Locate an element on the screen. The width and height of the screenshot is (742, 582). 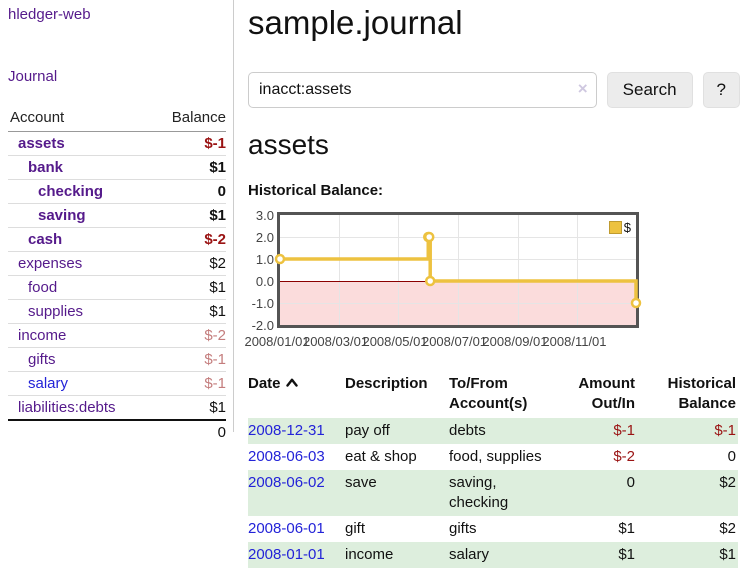
sidebar-account-row: expenses $2 is located at coordinates (117, 263).